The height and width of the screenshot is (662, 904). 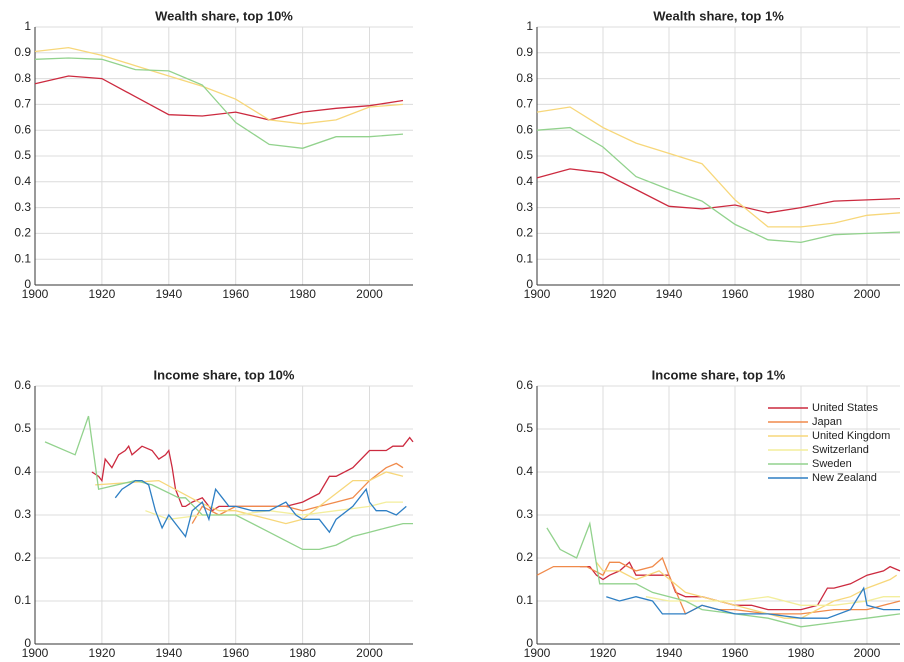 I want to click on chart-title: Income share, top 1%, so click(x=719, y=374).